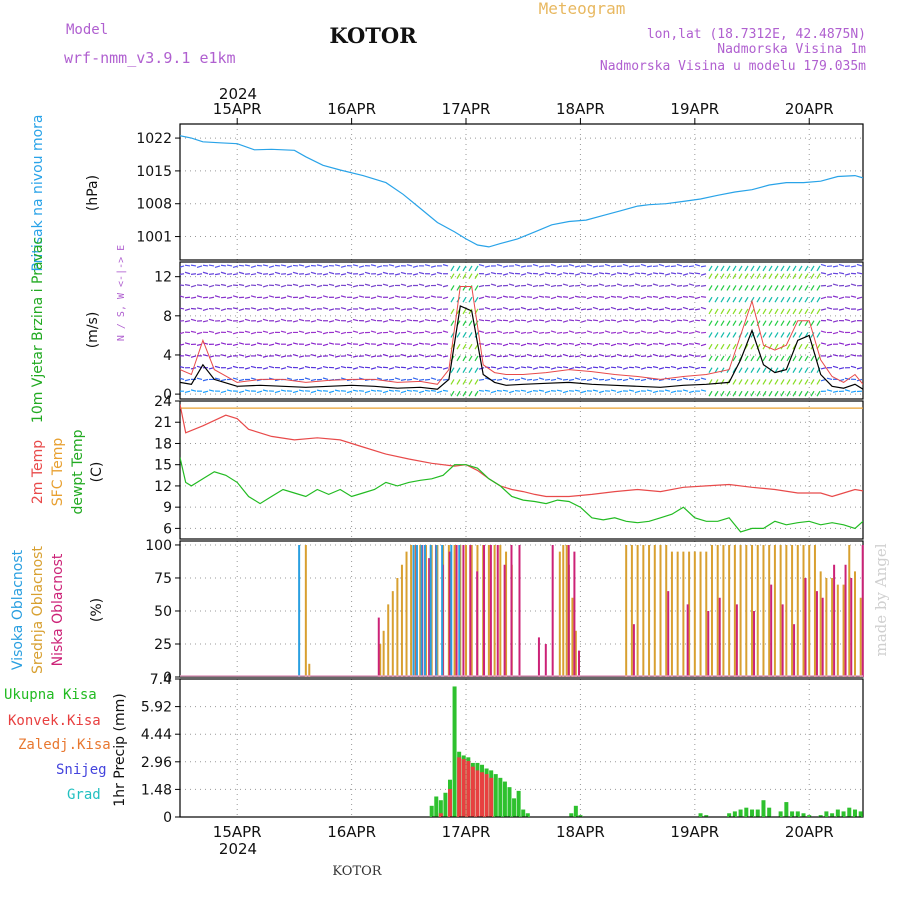 This screenshot has height=900, width=900. What do you see at coordinates (97, 472) in the screenshot?
I see `temp-unit: (C)` at bounding box center [97, 472].